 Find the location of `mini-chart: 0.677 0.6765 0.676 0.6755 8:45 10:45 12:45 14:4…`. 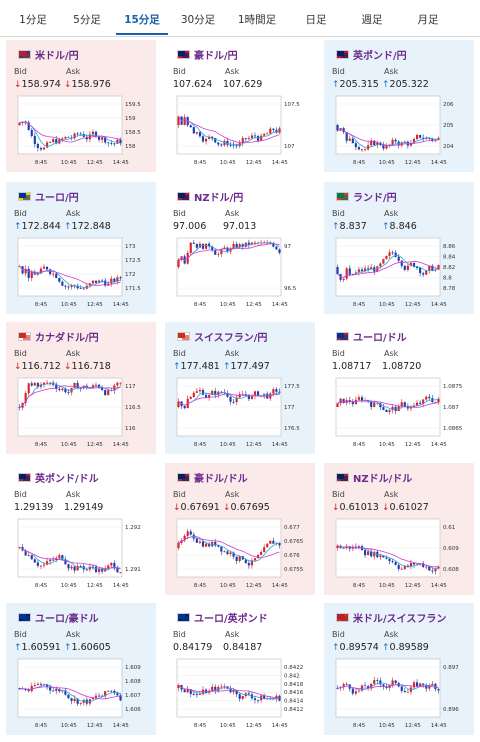

mini-chart: 0.677 0.6765 0.676 0.6755 8:45 10:45 12:45 14:4… is located at coordinates (241, 554).